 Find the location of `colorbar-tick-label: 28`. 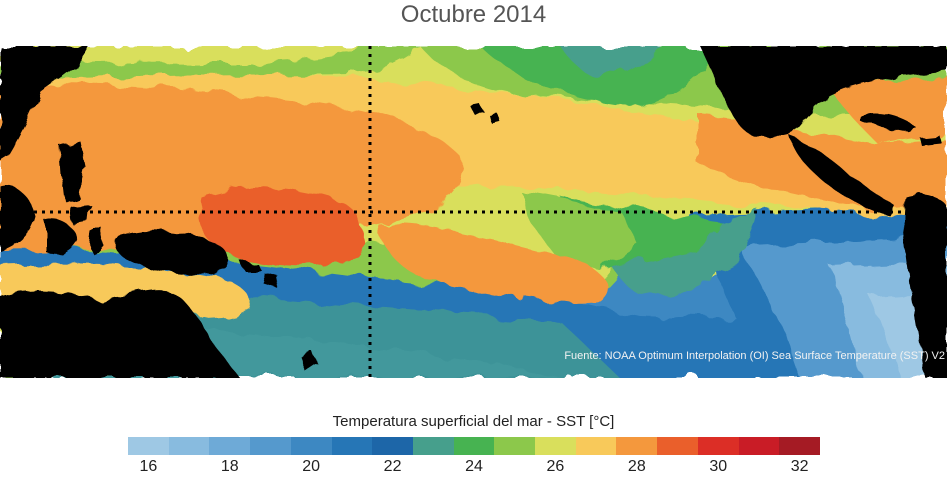

colorbar-tick-label: 28 is located at coordinates (636, 466).